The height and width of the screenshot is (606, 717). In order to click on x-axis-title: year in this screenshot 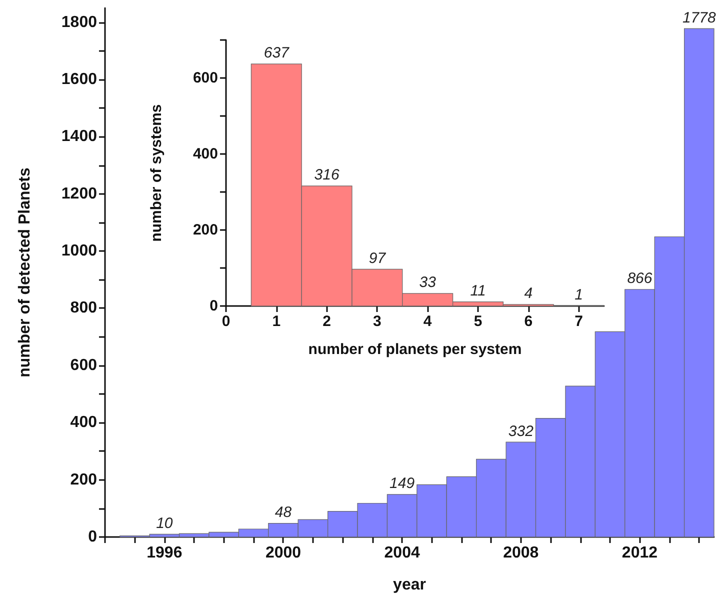, I will do `click(409, 585)`.